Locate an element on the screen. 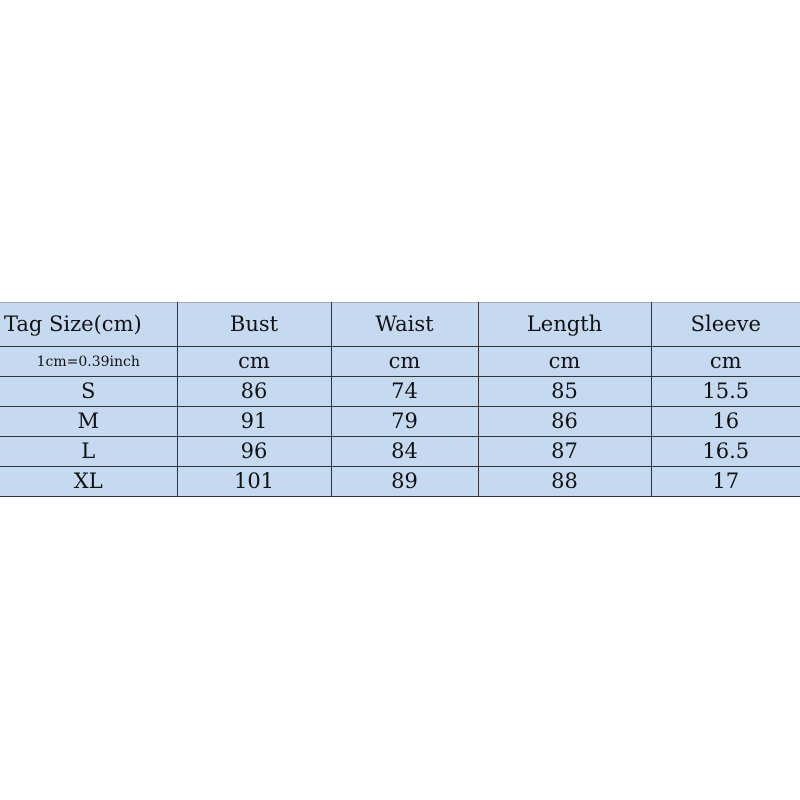 This screenshot has height=800, width=800. table-cell: 15.5 is located at coordinates (725, 391).